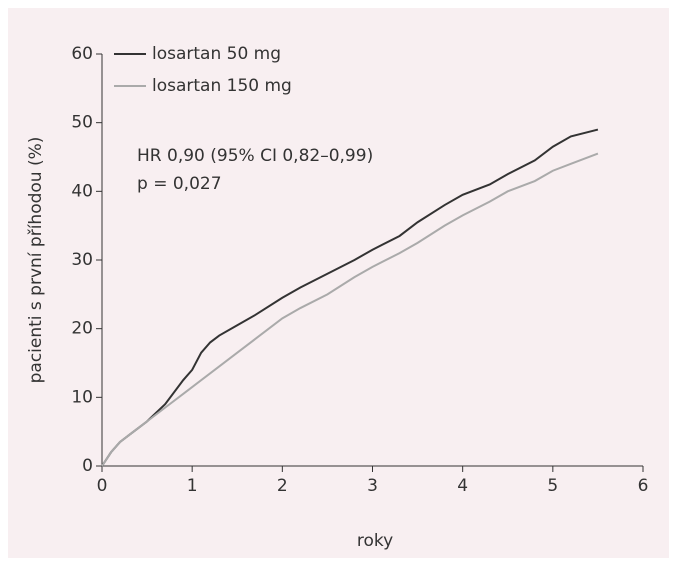 This screenshot has height=566, width=677. I want to click on x-tick-label: 3, so click(372, 486).